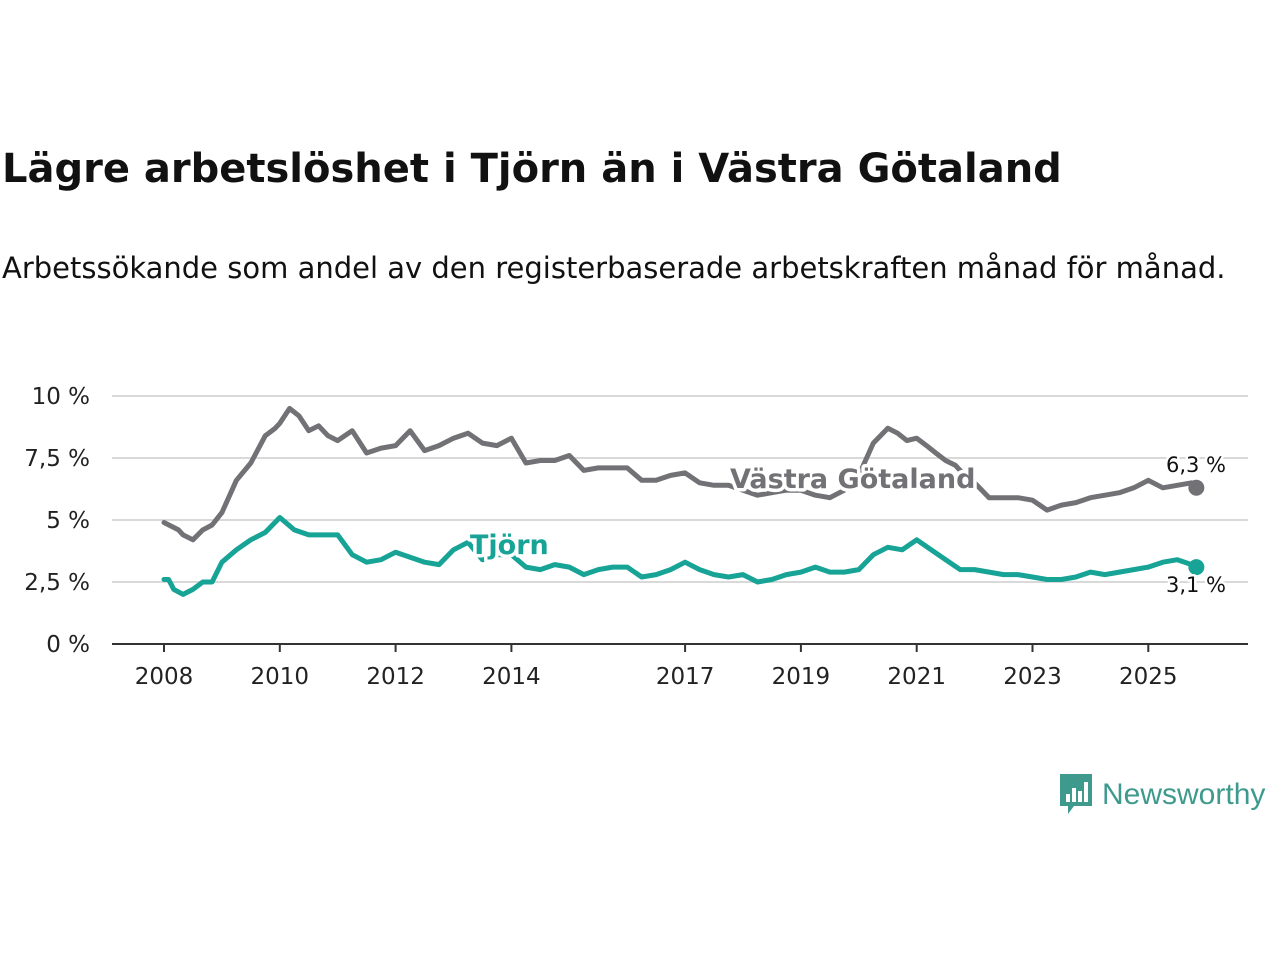  I want to click on series-line-tjorn, so click(680, 556).